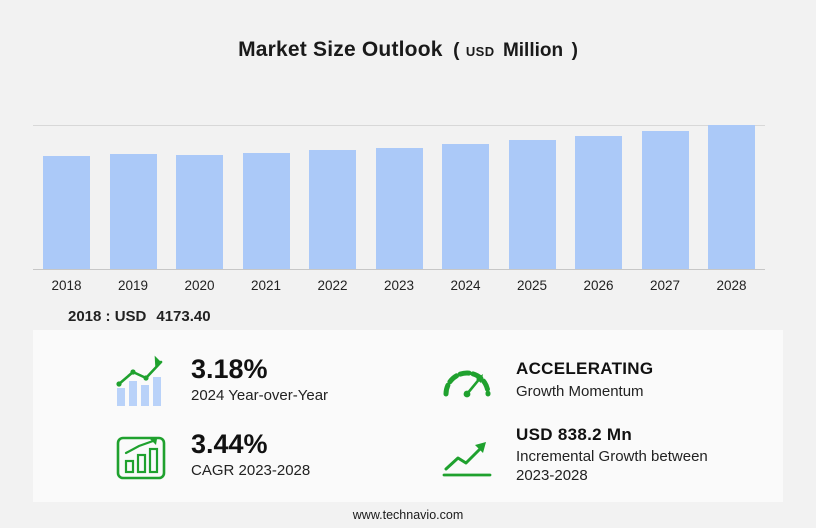  Describe the element at coordinates (465, 285) in the screenshot. I see `x-tick-label-2024: 2024` at that location.